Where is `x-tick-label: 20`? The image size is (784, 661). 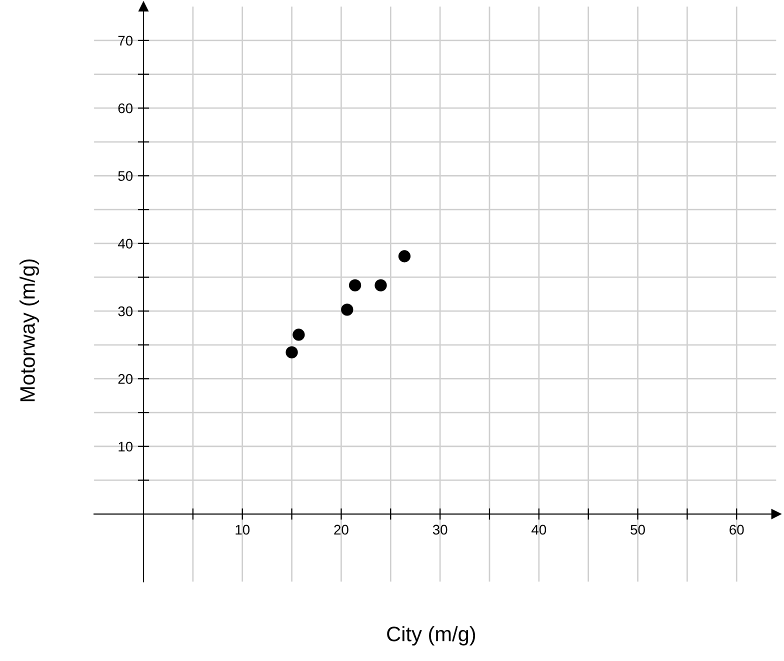 x-tick-label: 20 is located at coordinates (341, 529).